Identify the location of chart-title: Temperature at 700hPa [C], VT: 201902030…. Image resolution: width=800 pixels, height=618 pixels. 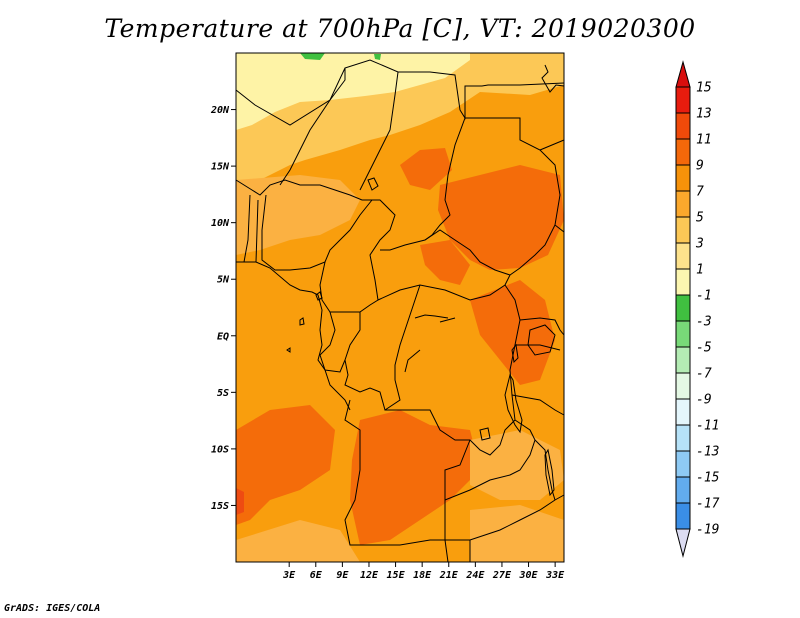
(400, 28).